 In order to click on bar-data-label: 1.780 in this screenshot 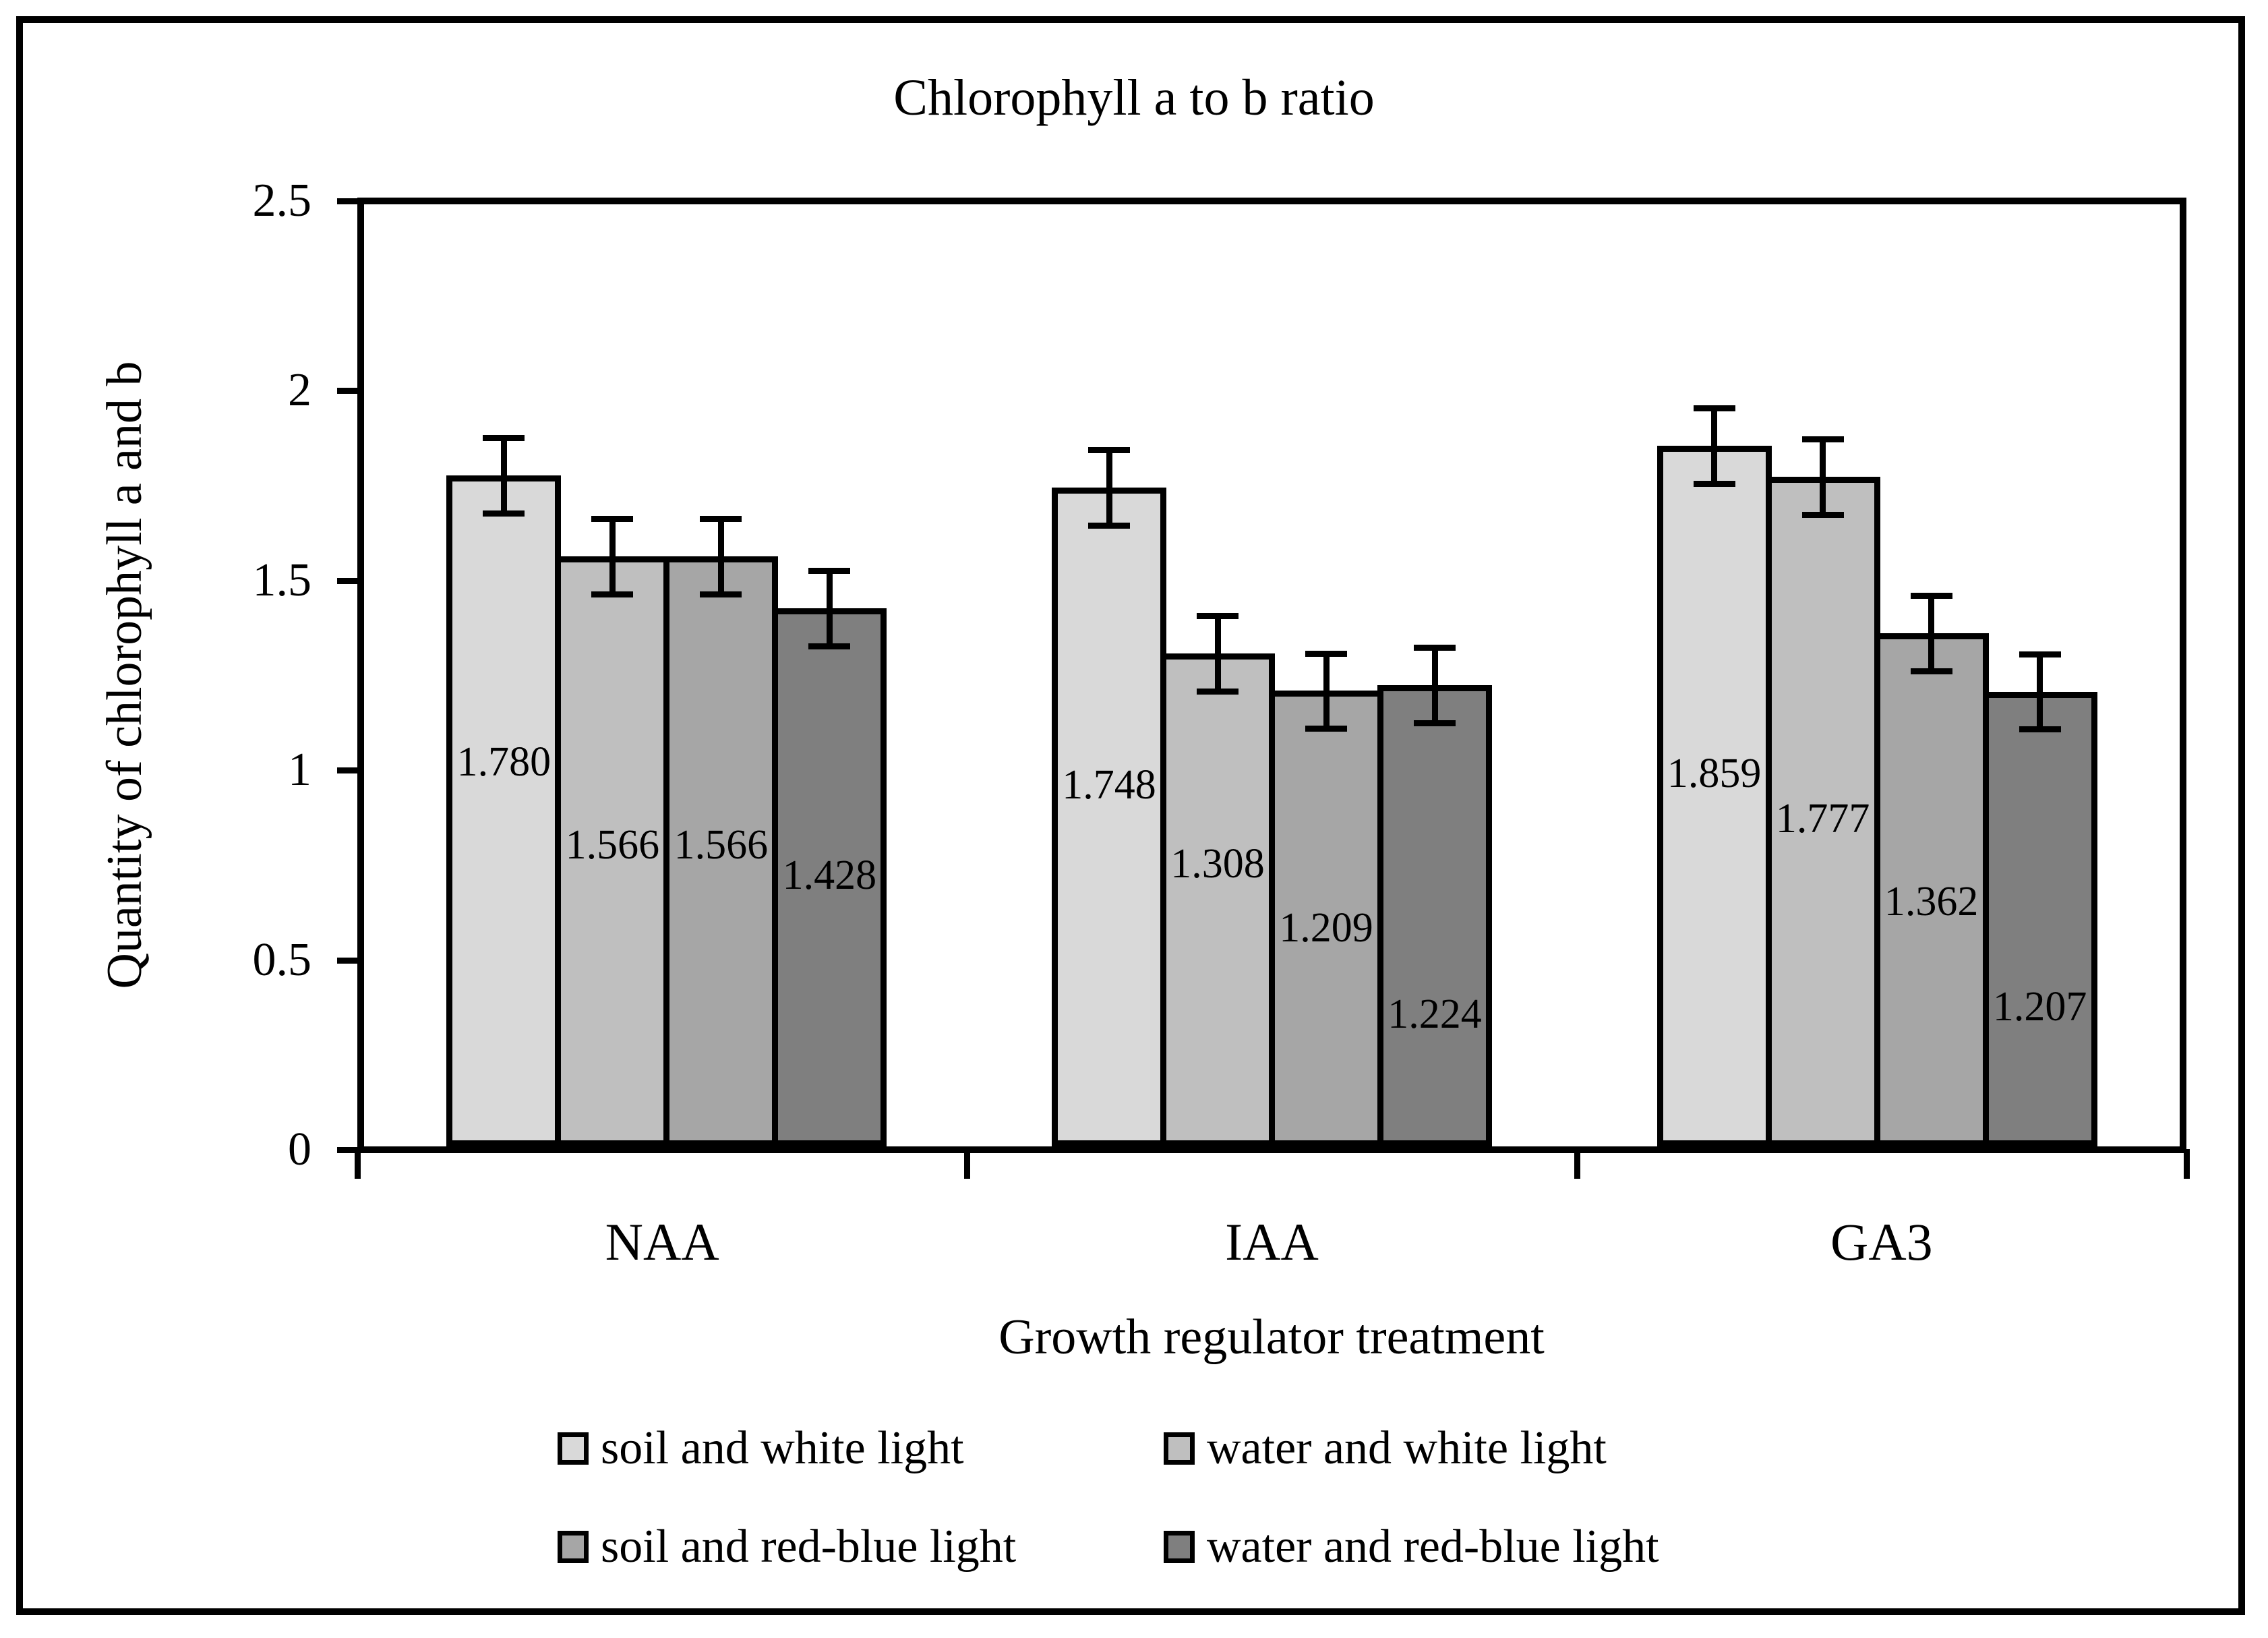, I will do `click(503, 762)`.